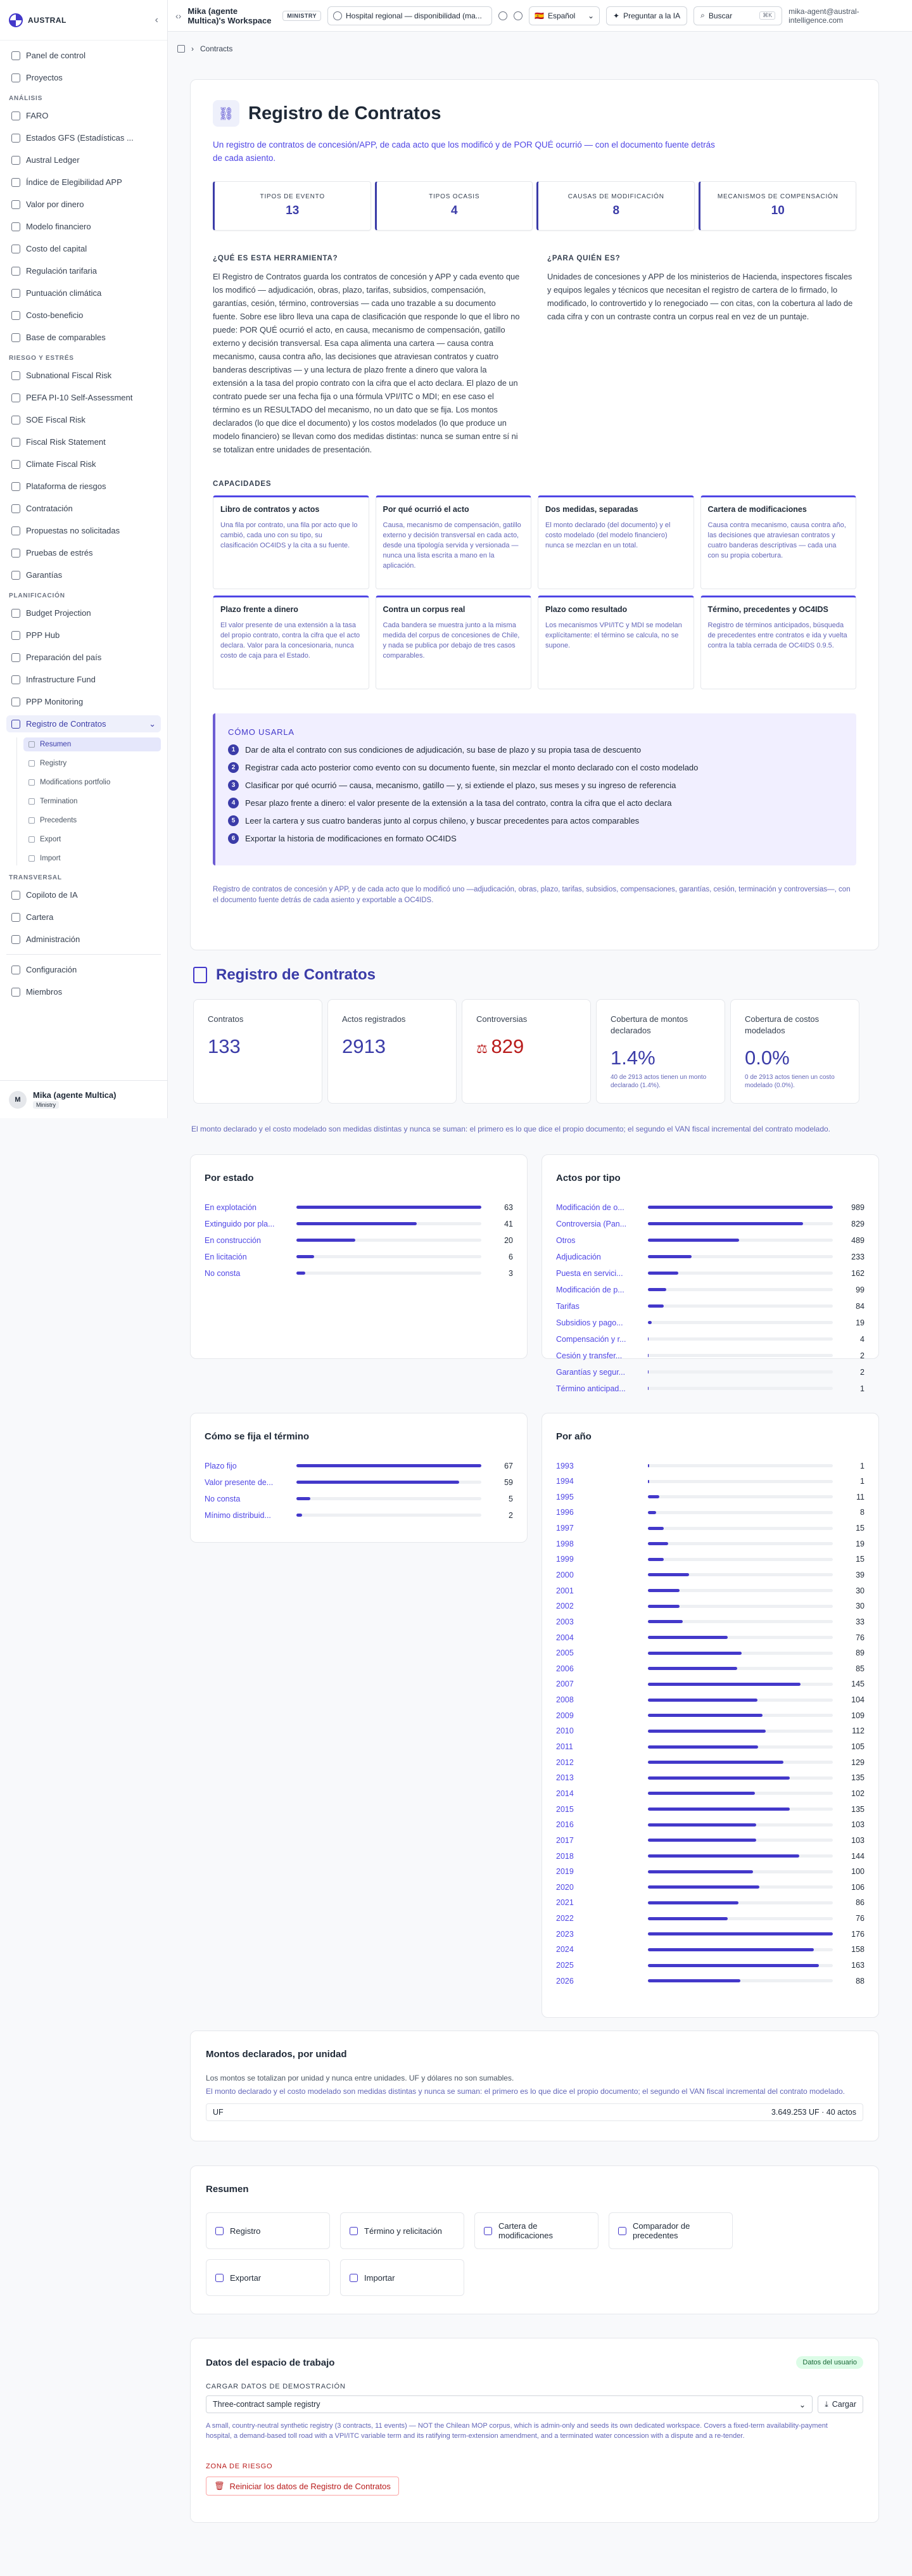 This screenshot has height=2576, width=912. What do you see at coordinates (83, 918) in the screenshot?
I see `sidebar-item-cartera: Cartera` at bounding box center [83, 918].